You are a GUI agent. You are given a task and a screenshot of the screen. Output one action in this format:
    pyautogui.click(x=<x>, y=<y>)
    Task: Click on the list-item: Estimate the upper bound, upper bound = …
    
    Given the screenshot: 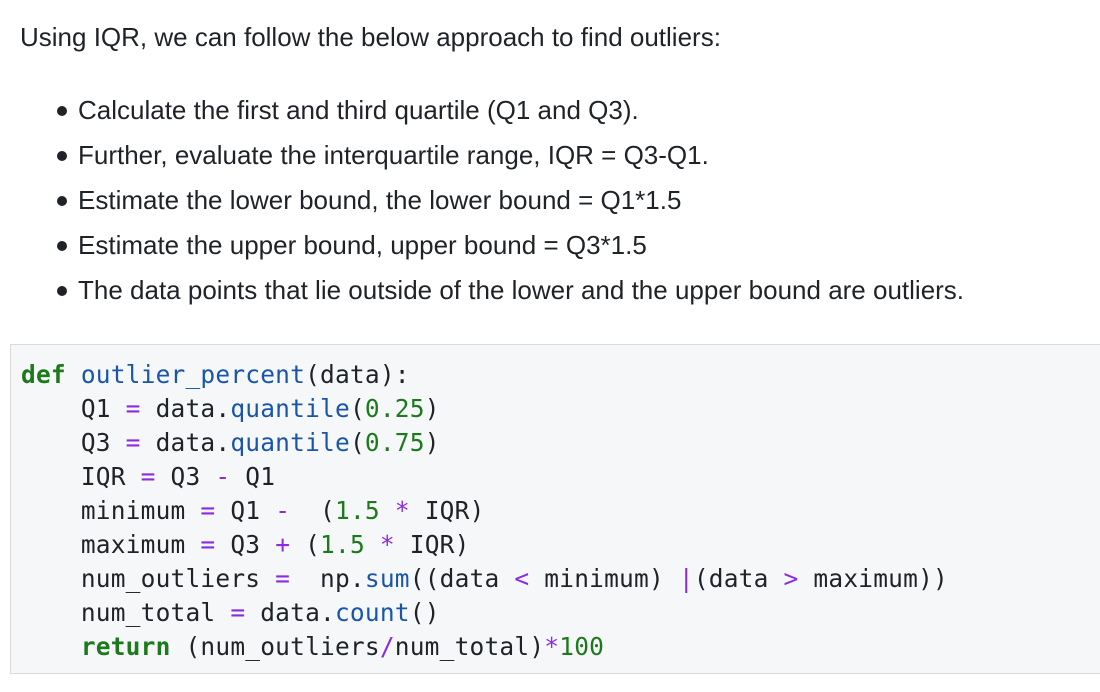 What is the action you would take?
    pyautogui.click(x=482, y=245)
    